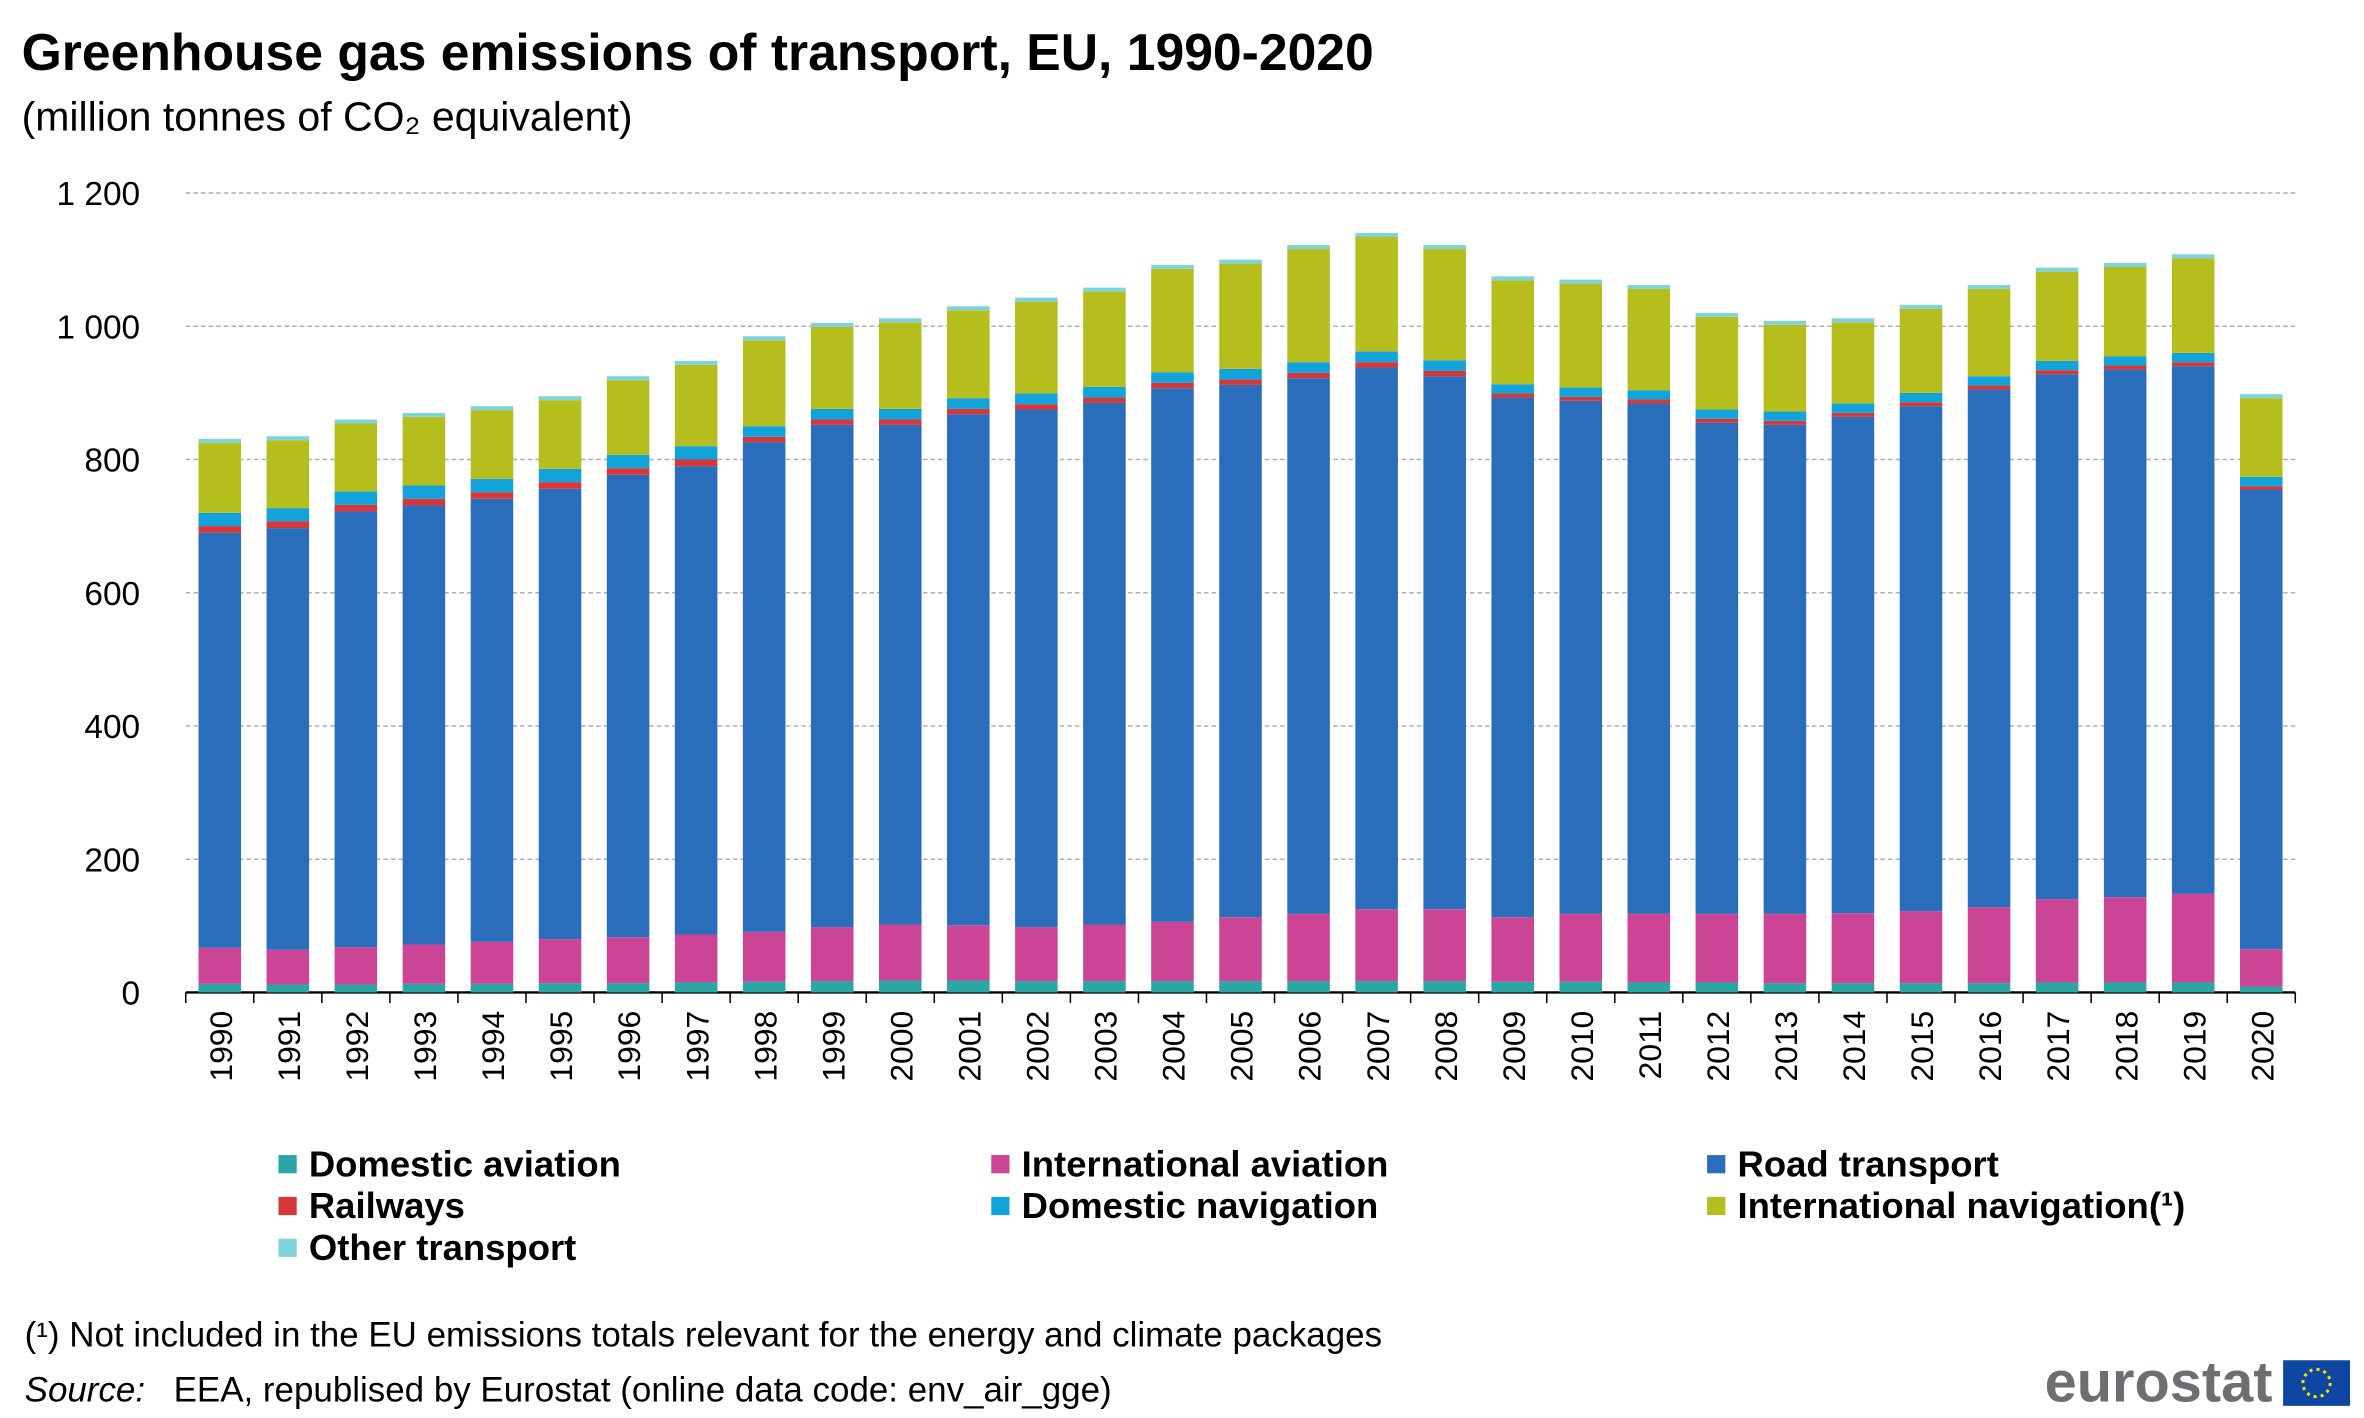 This screenshot has width=2364, height=1418. Describe the element at coordinates (357, 1046) in the screenshot. I see `x-tick-label: 1992` at that location.